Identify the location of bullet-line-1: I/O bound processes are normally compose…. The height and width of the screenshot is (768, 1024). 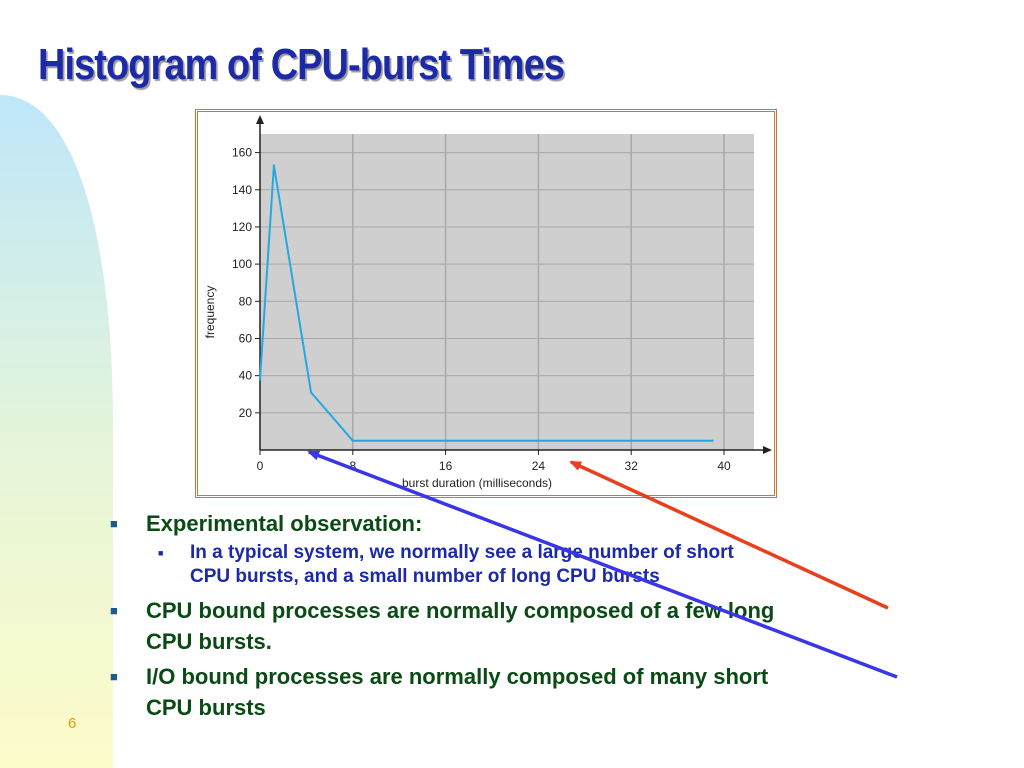
(457, 676).